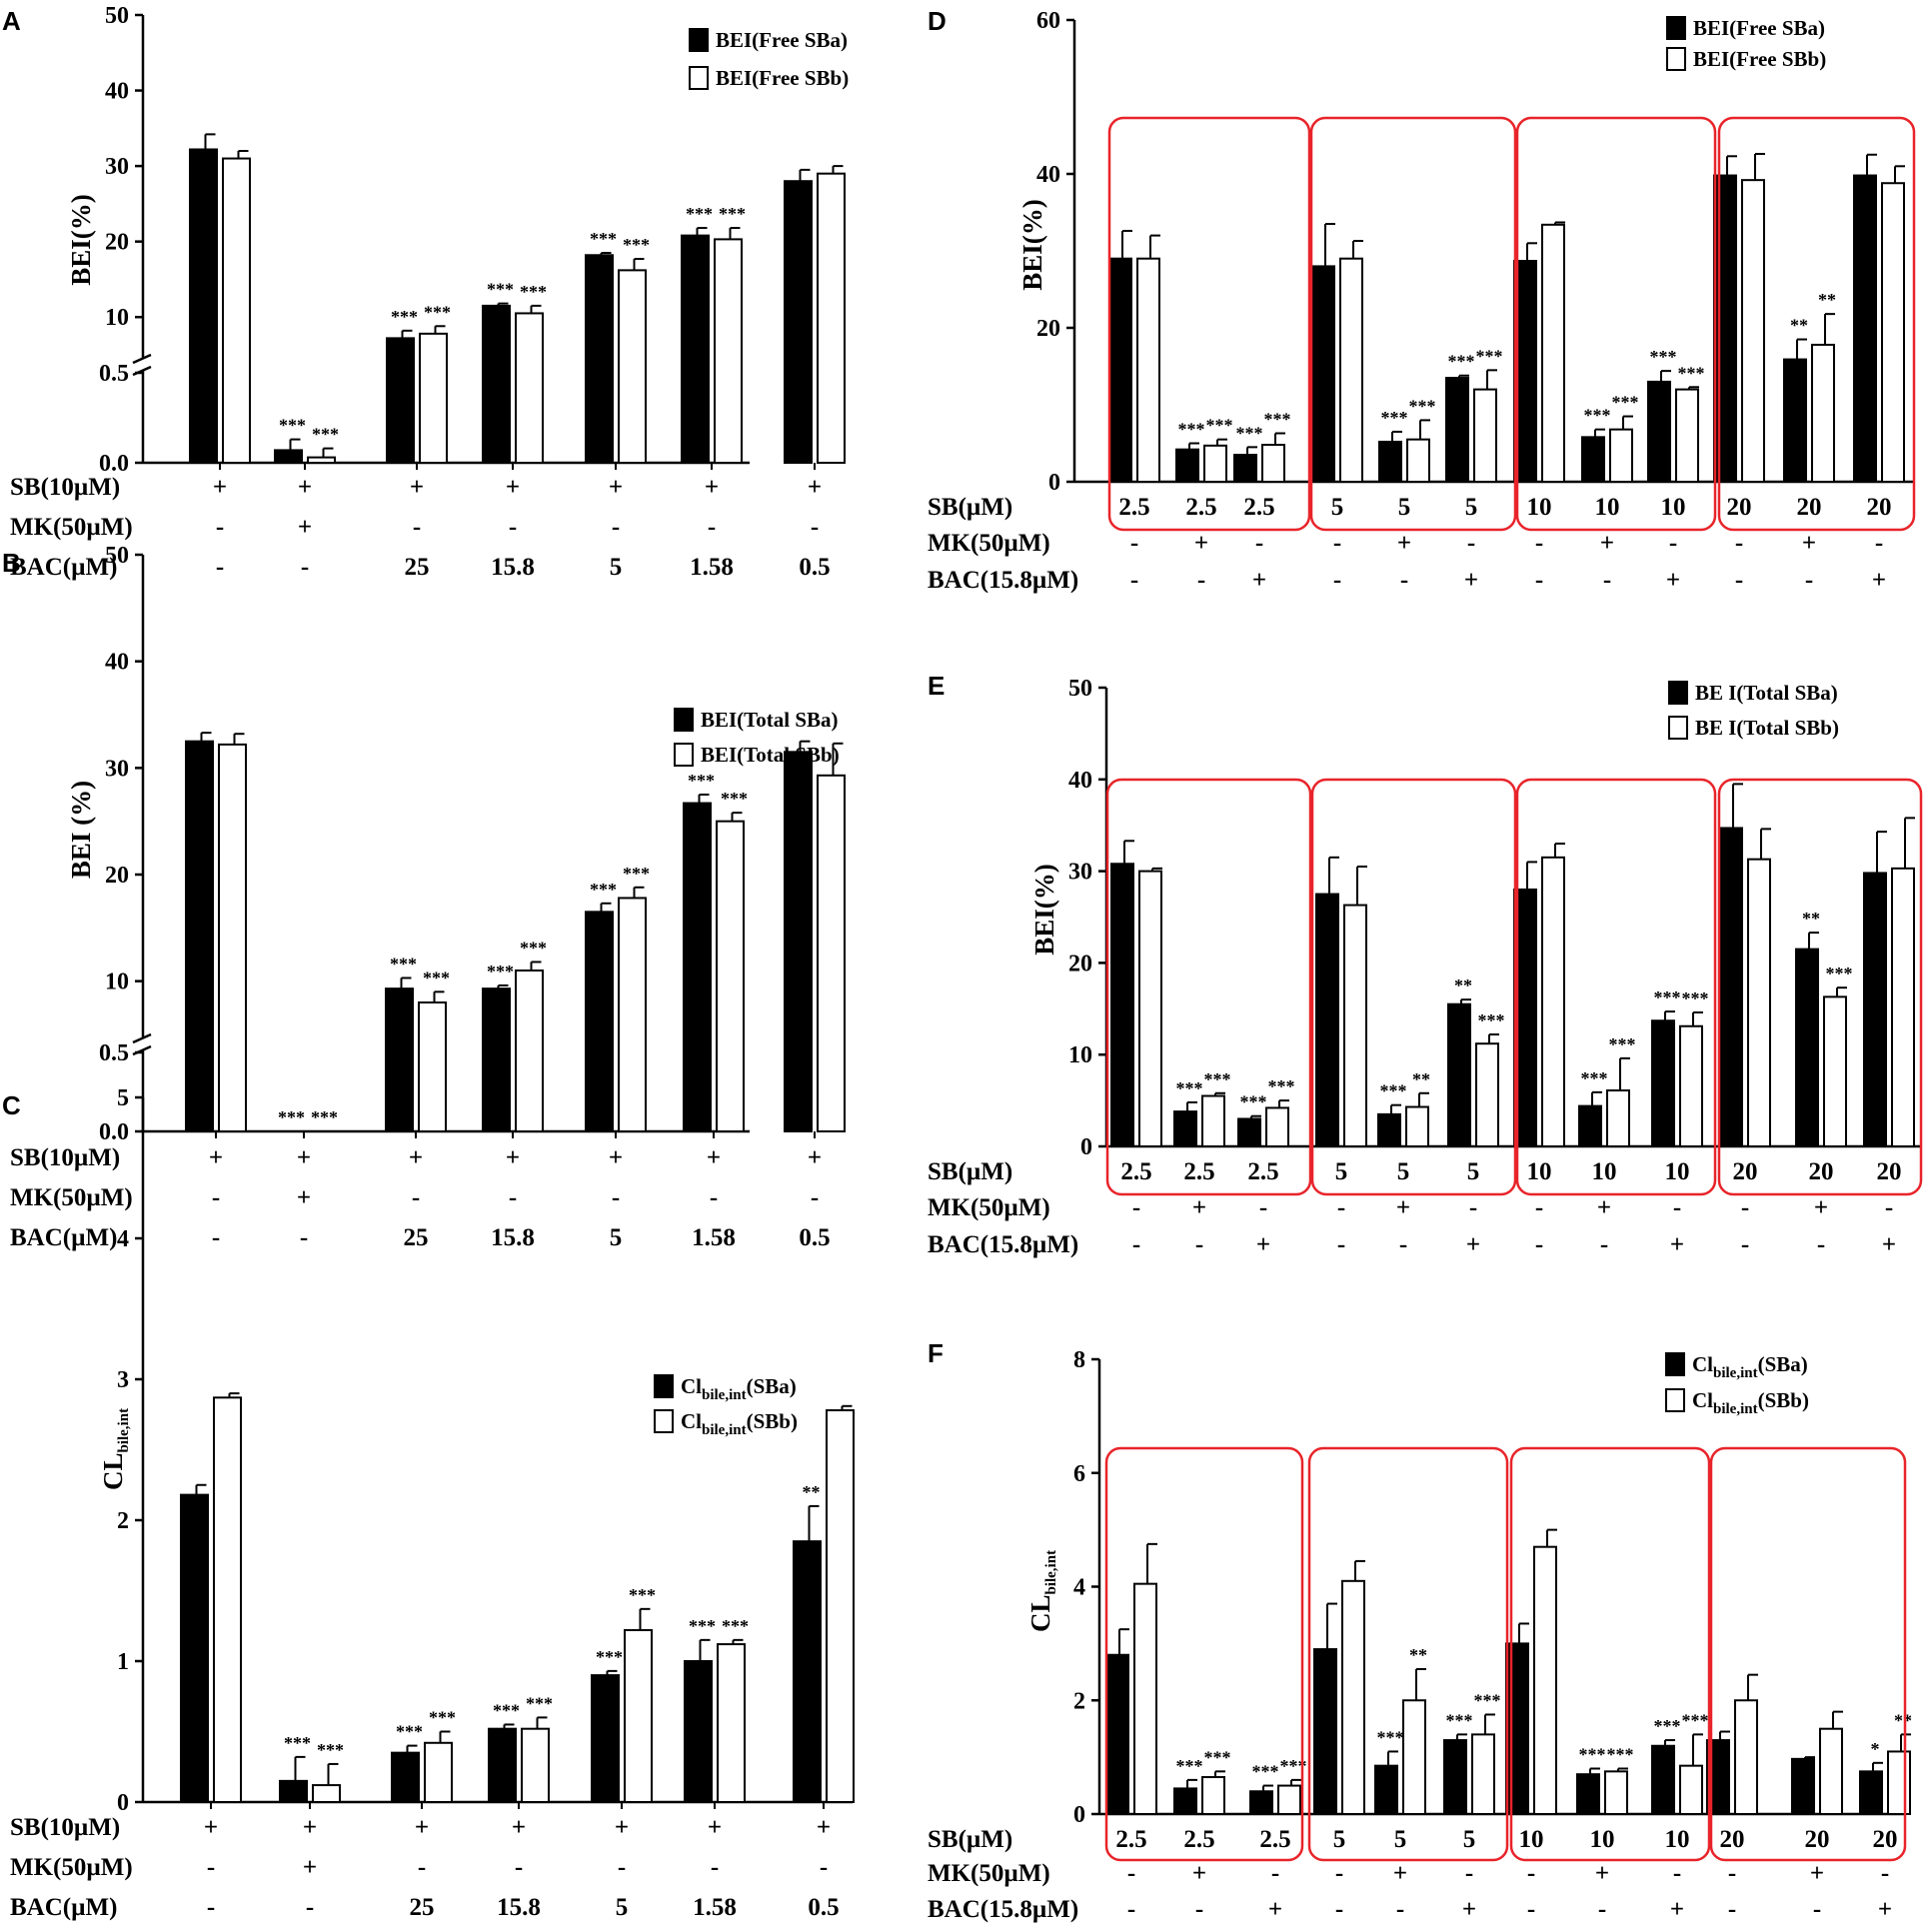 This screenshot has width=1932, height=1932. I want to click on legend-label: BEI(Free SBa), so click(1759, 28).